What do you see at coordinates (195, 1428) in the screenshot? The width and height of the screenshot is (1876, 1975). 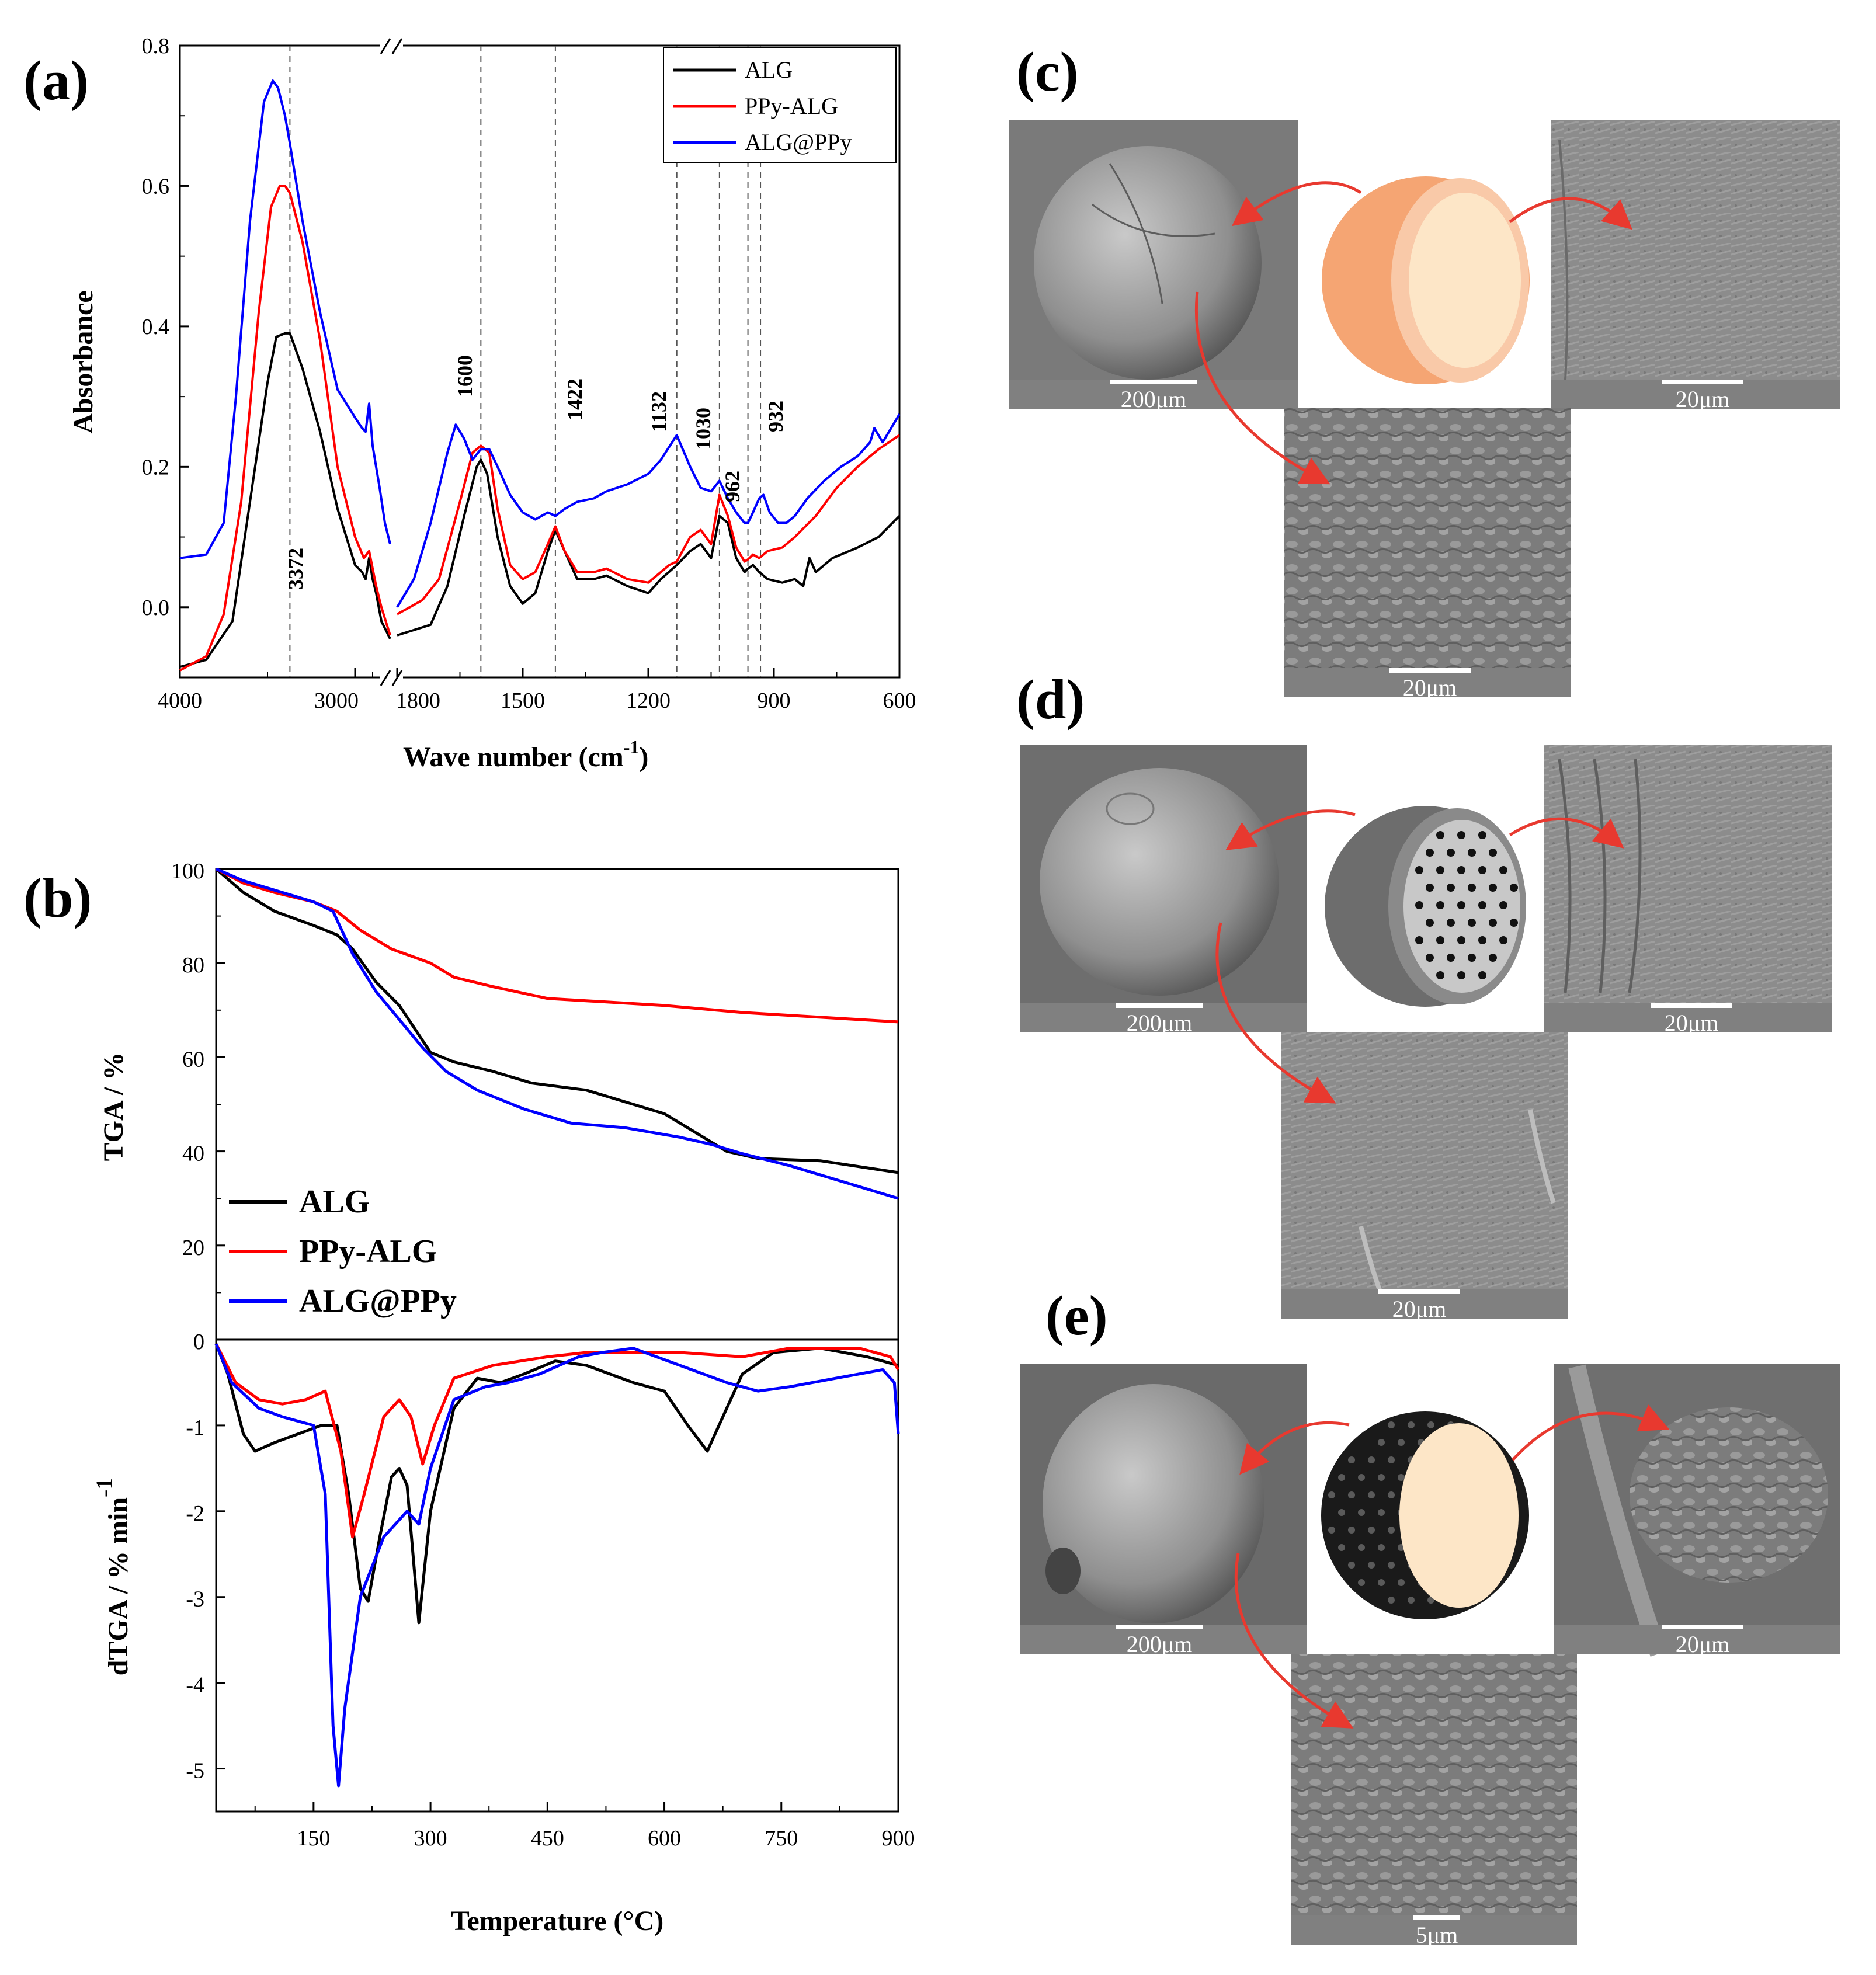 I see `dtga-y-tick-label--1: -1` at bounding box center [195, 1428].